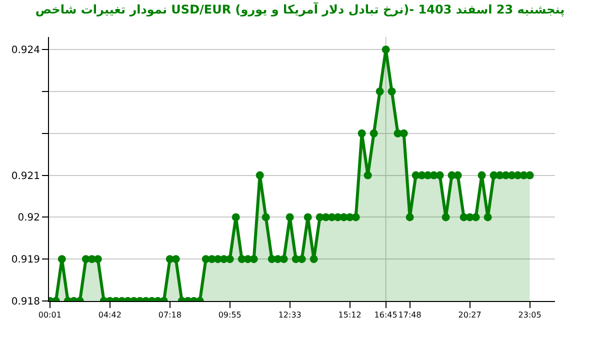 This screenshot has height=352, width=600. I want to click on x-tick-label: 15:12, so click(350, 315).